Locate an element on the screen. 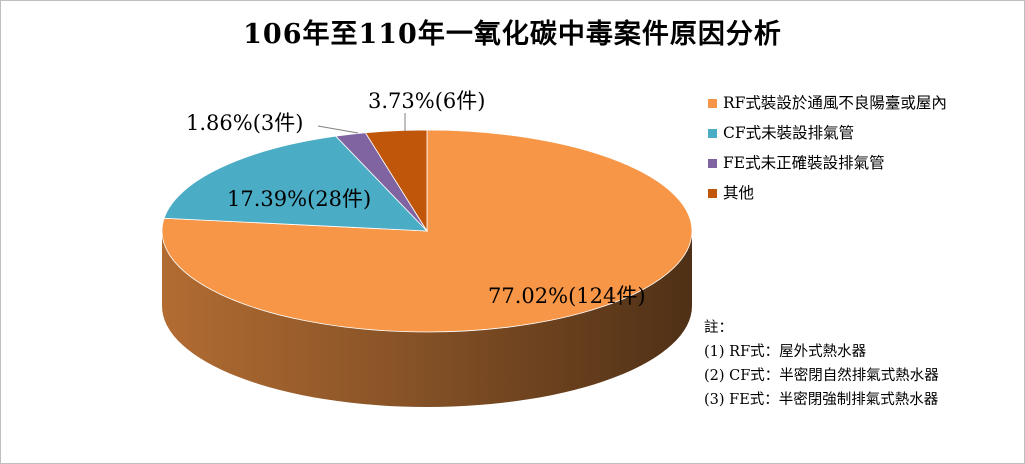 The image size is (1025, 464). data-label-cf: 17.39%(28件) is located at coordinates (299, 199).